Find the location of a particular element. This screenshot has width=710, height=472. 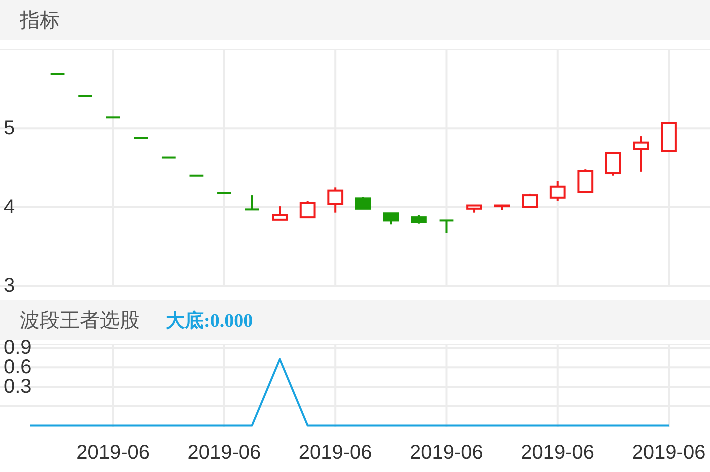

y-tick-label: 0.9 is located at coordinates (18, 348).